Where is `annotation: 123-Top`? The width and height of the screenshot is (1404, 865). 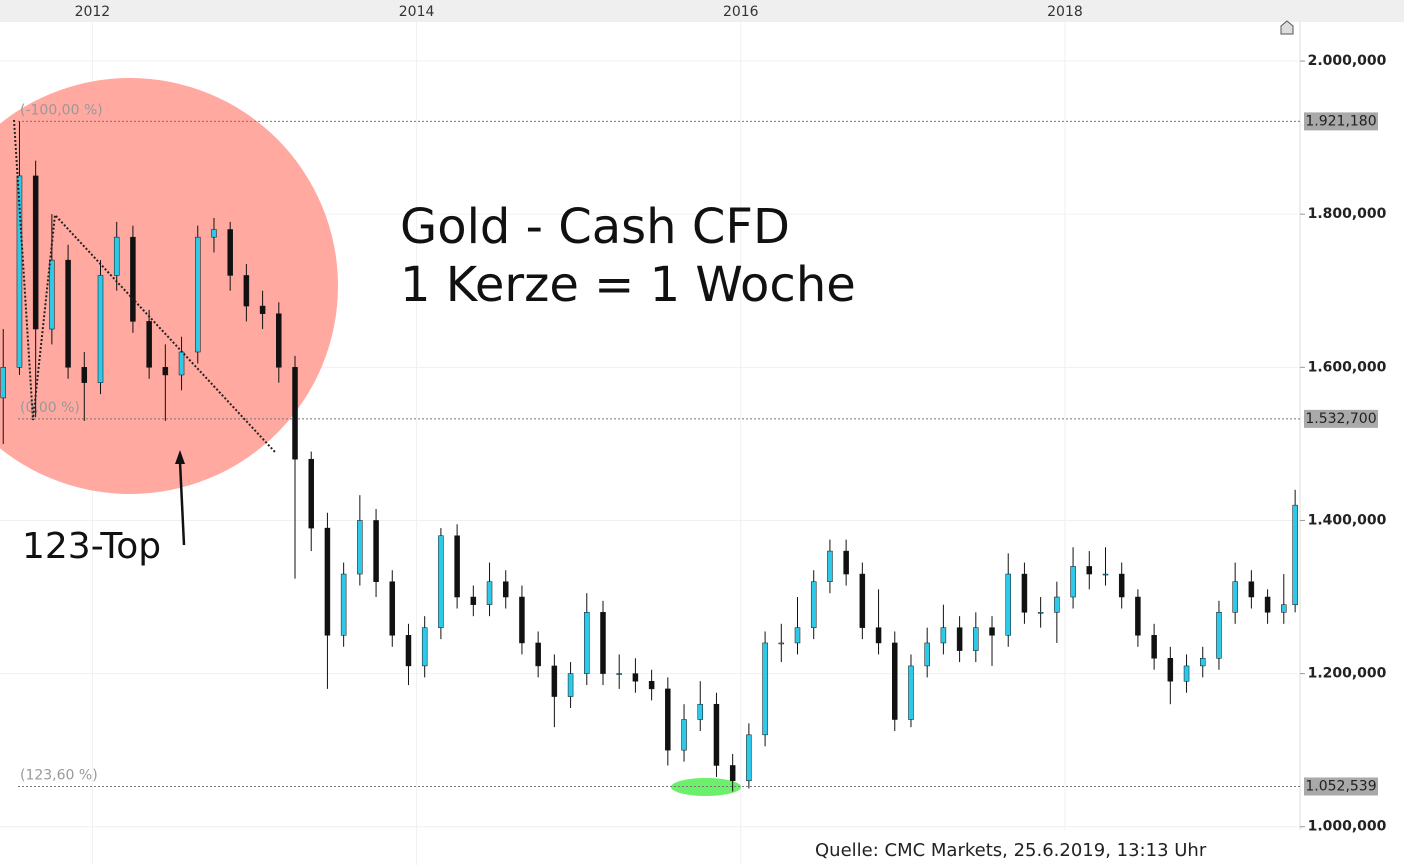
annotation: 123-Top is located at coordinates (91, 546).